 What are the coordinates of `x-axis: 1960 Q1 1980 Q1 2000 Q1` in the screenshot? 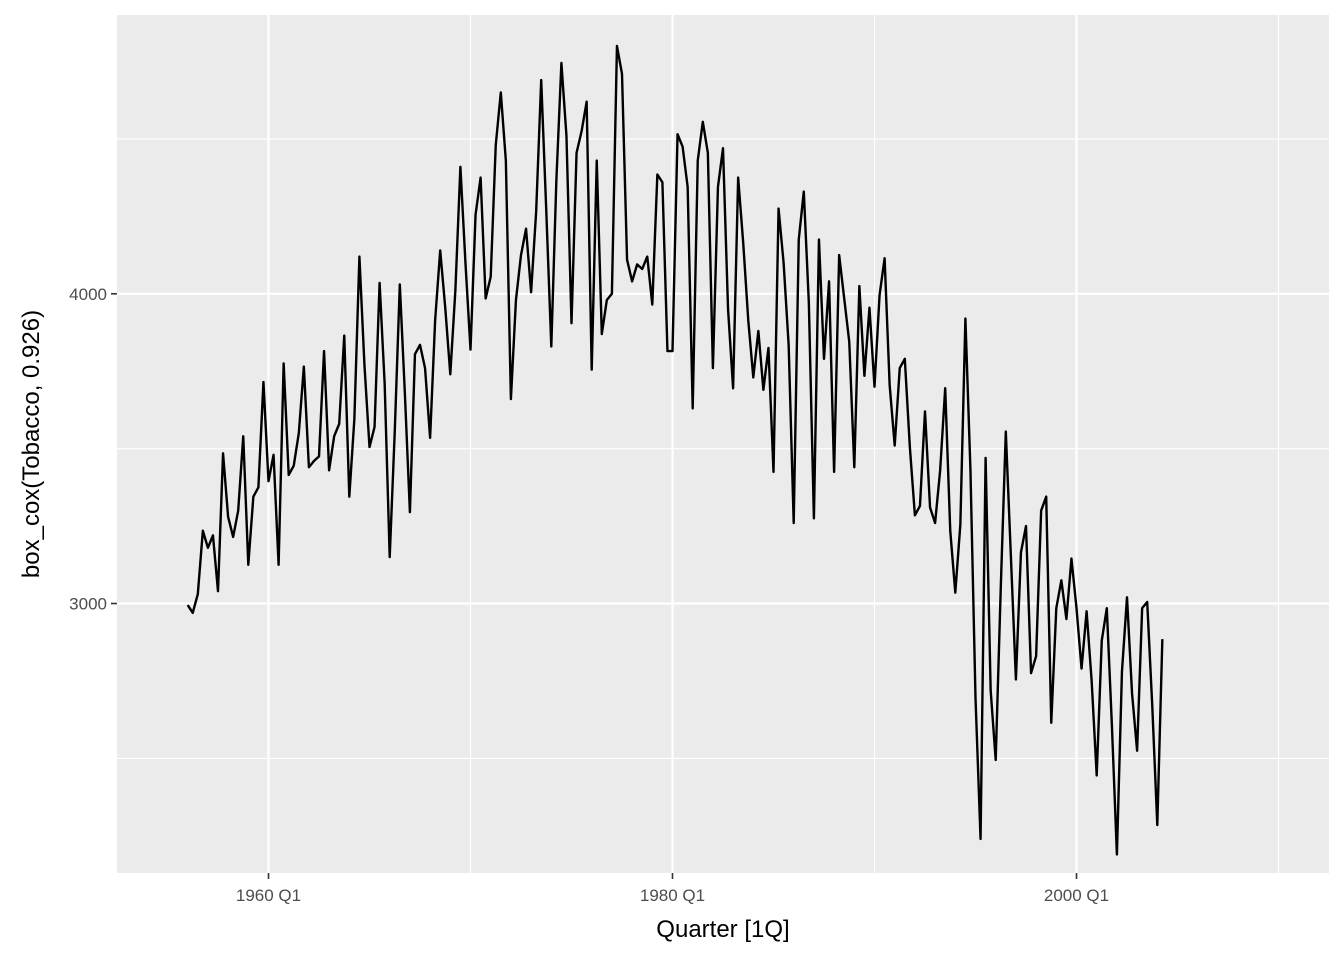 It's located at (672, 889).